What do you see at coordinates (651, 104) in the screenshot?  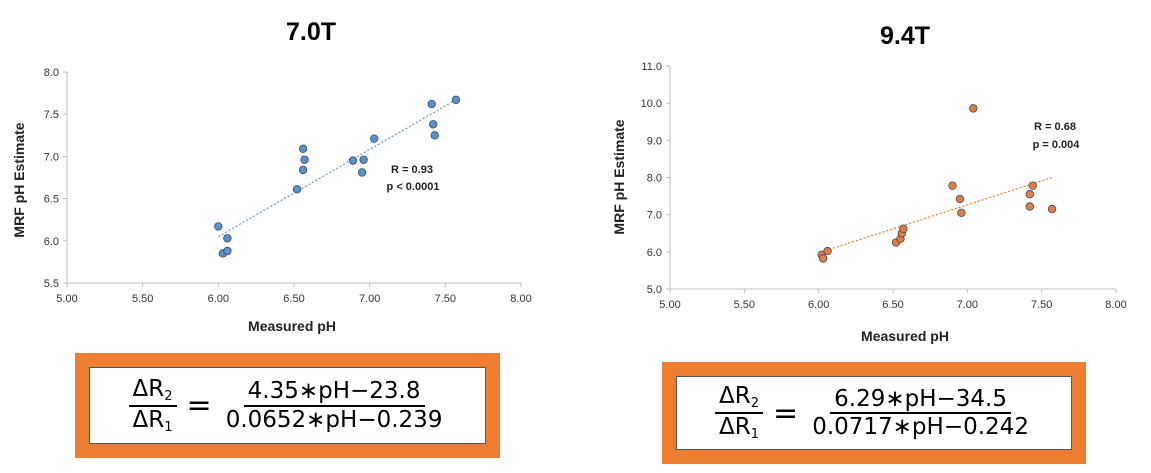 I see `y-tick-label: 10.0` at bounding box center [651, 104].